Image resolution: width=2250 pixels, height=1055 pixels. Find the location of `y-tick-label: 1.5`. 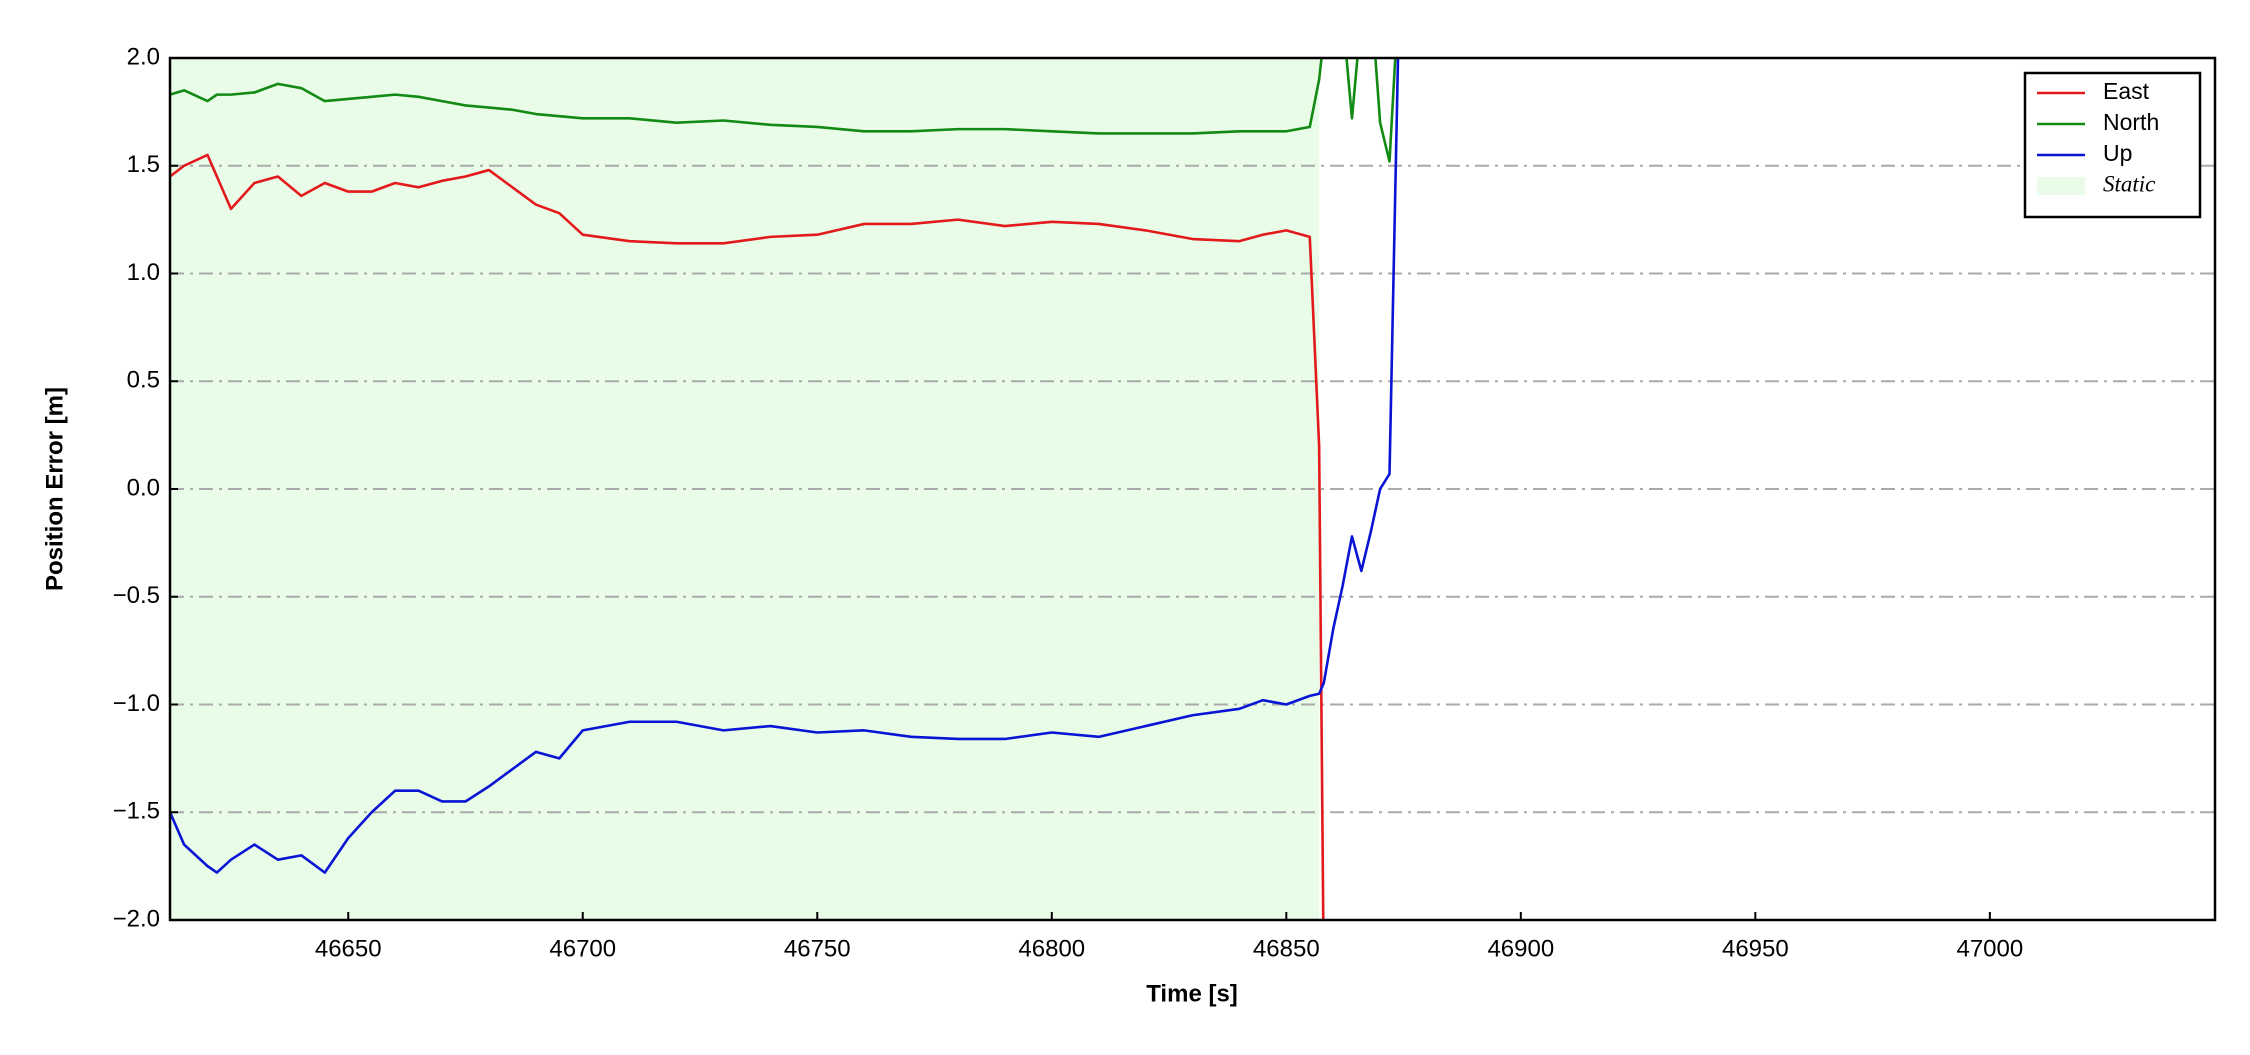

y-tick-label: 1.5 is located at coordinates (143, 164).